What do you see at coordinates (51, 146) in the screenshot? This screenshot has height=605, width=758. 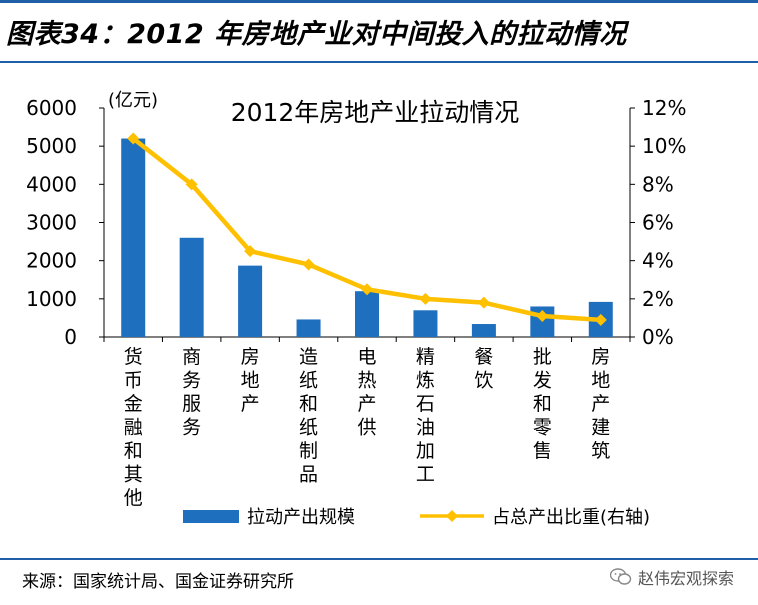 I see `y-tick-label-left: 5000` at bounding box center [51, 146].